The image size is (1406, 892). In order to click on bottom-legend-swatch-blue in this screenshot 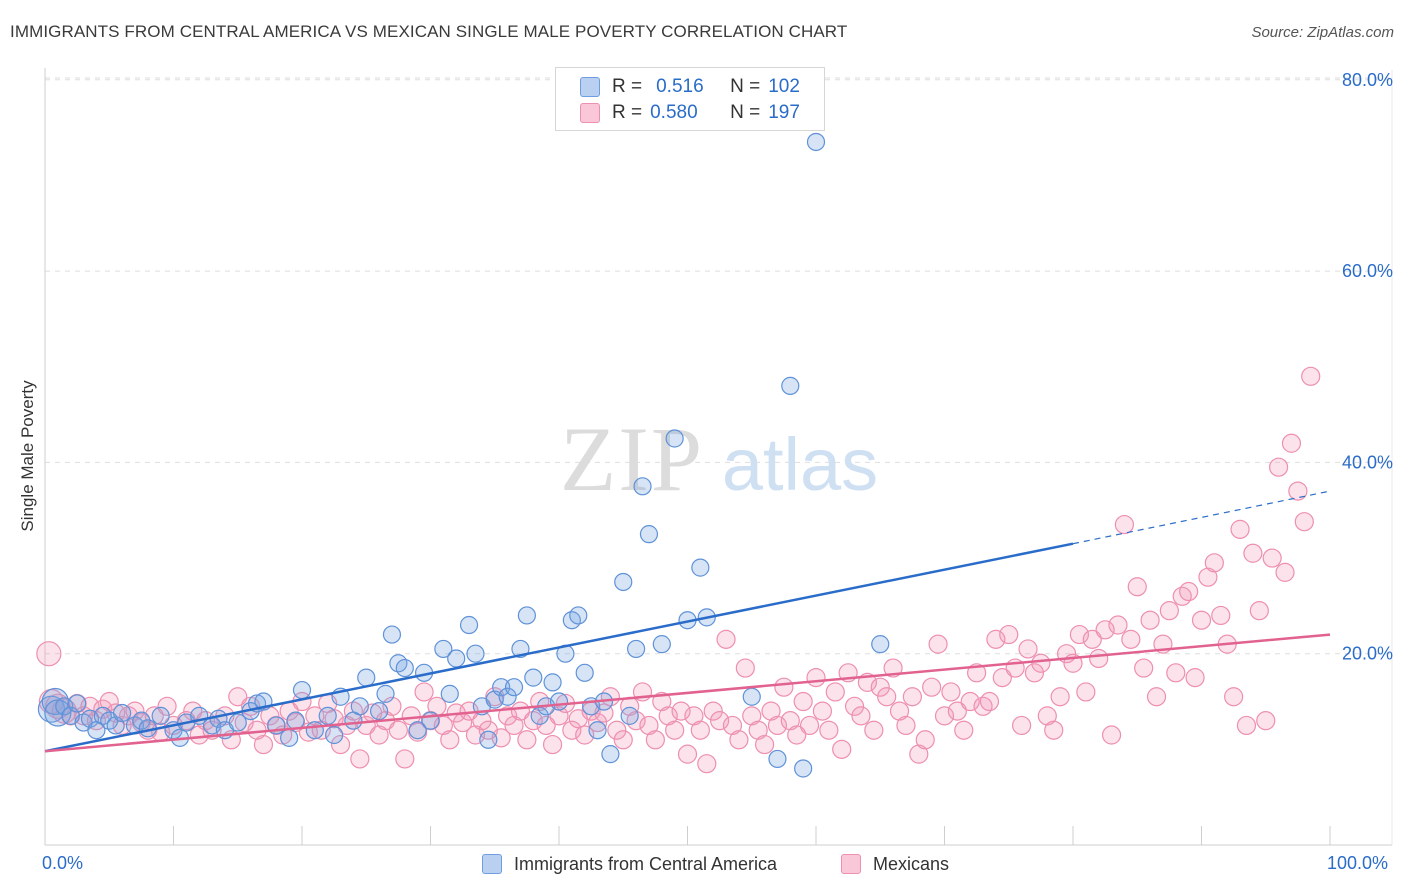, I will do `click(492, 864)`.